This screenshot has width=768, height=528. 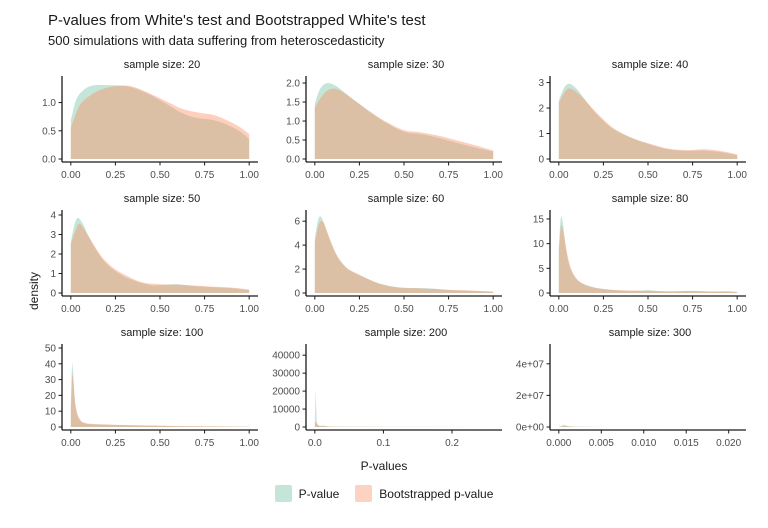 I want to click on facet-chart: 0 10 20 30 40 50 0.00 0.25 0.50 0.75 1.00, so click(x=152, y=397).